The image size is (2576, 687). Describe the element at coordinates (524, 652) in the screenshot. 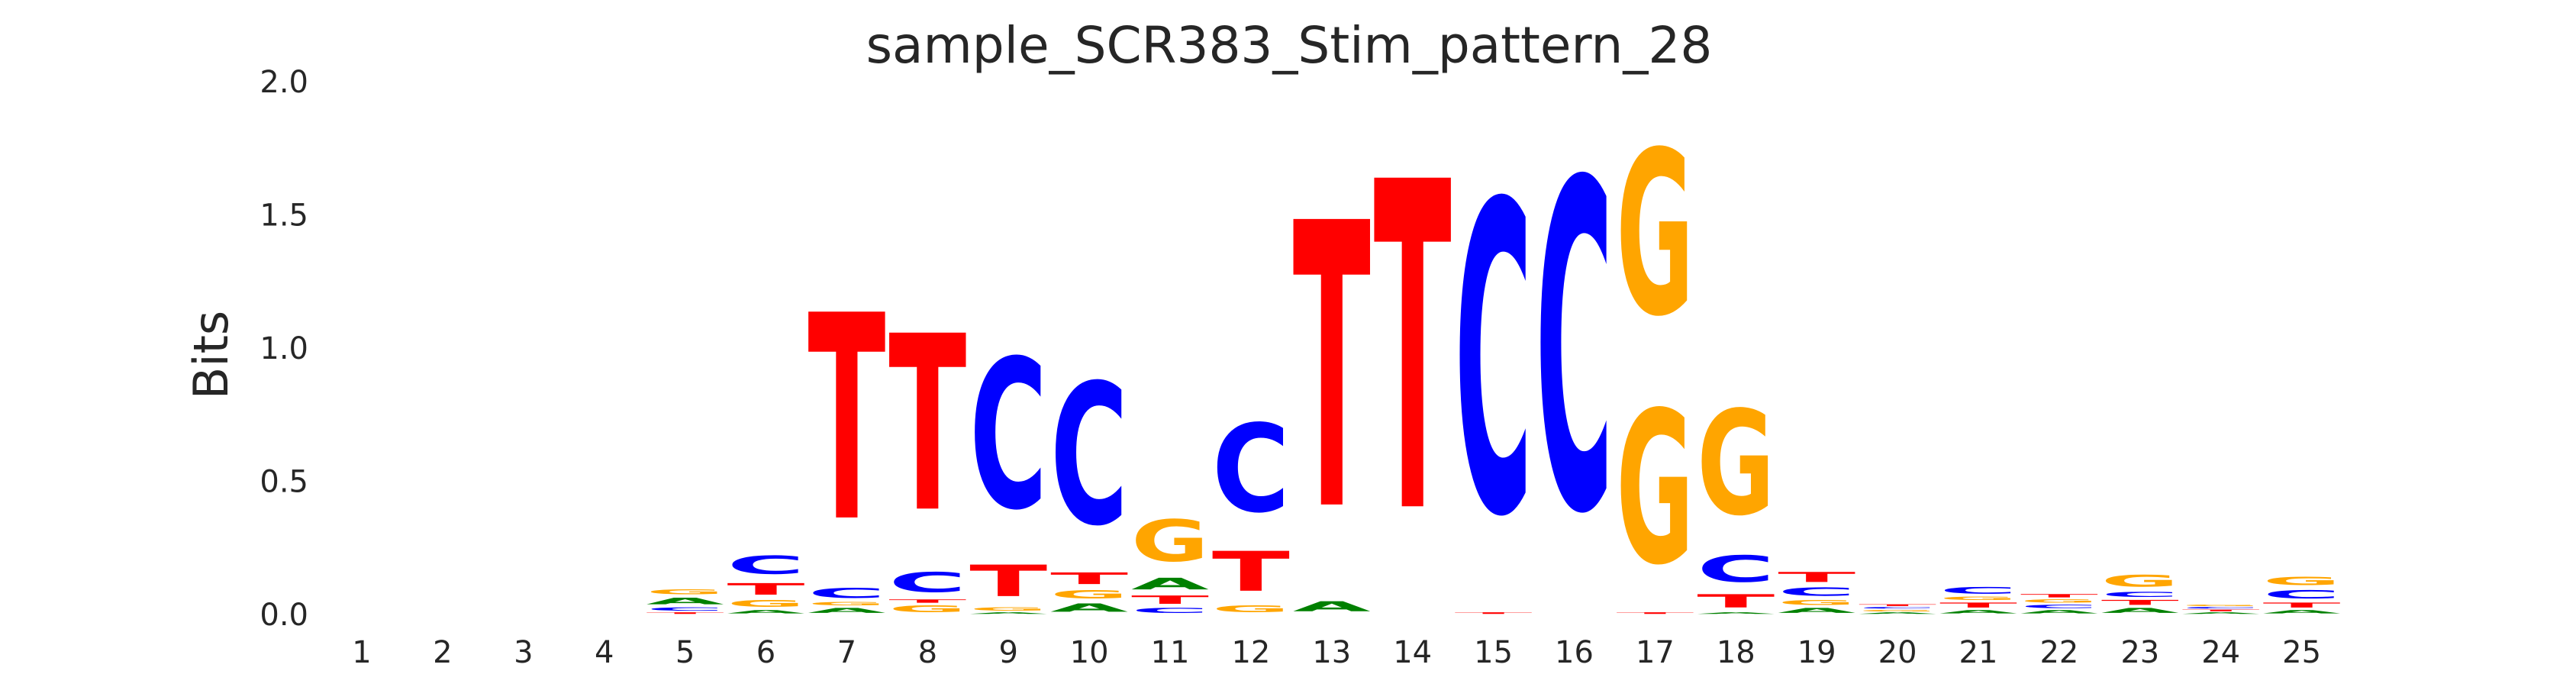

I see `x-tick-label: 3` at that location.